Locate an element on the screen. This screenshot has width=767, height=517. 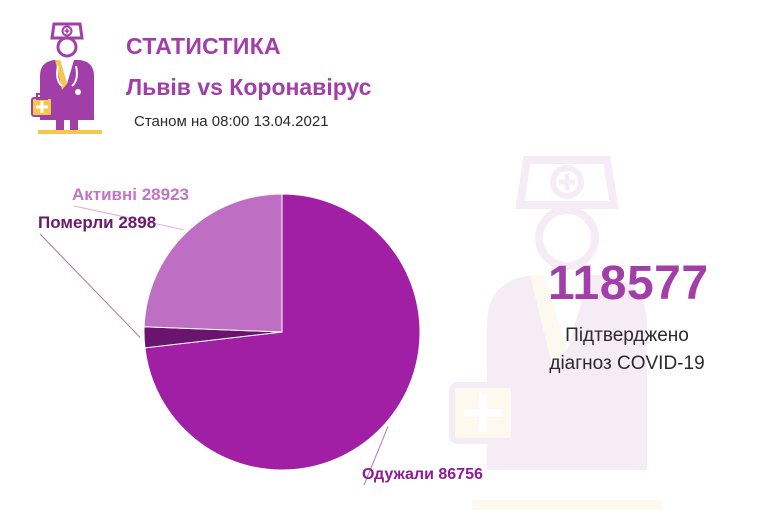
label-died: Померли 2898 is located at coordinates (97, 222).